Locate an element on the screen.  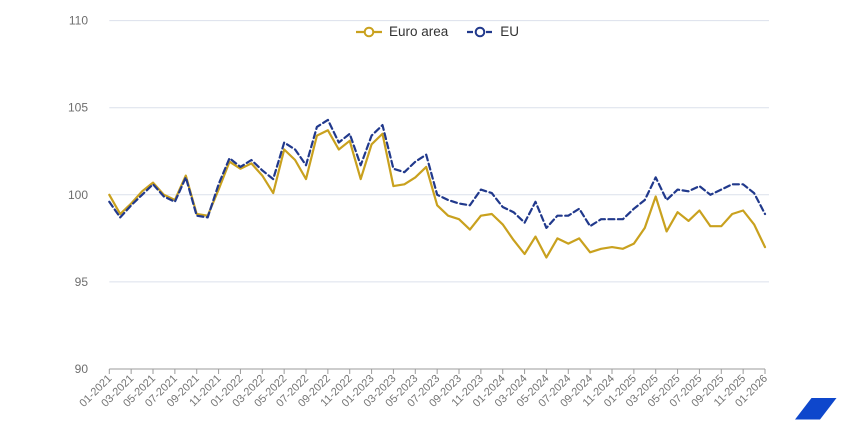
y-axis-label-90: 90 is located at coordinates (82, 369).